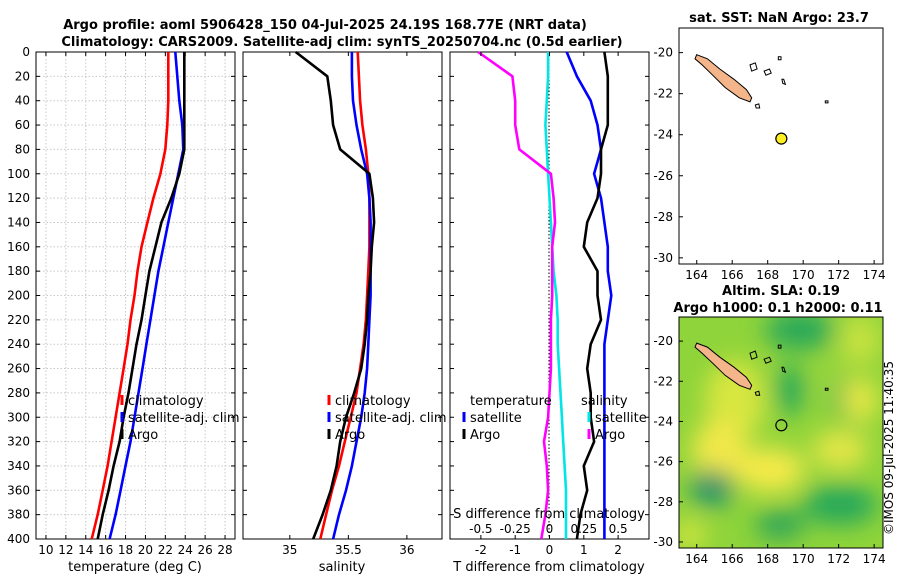 The image size is (900, 580). I want to click on sla-map-title-line1: Altim. SLA: 0.19, so click(781, 291).